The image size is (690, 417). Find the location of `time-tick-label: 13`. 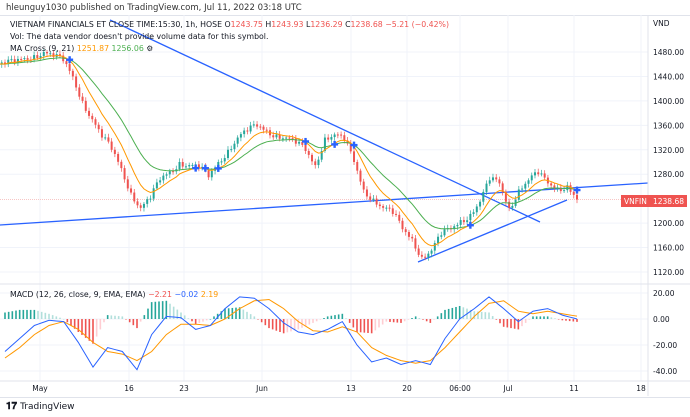

time-tick-label: 13 is located at coordinates (351, 388).